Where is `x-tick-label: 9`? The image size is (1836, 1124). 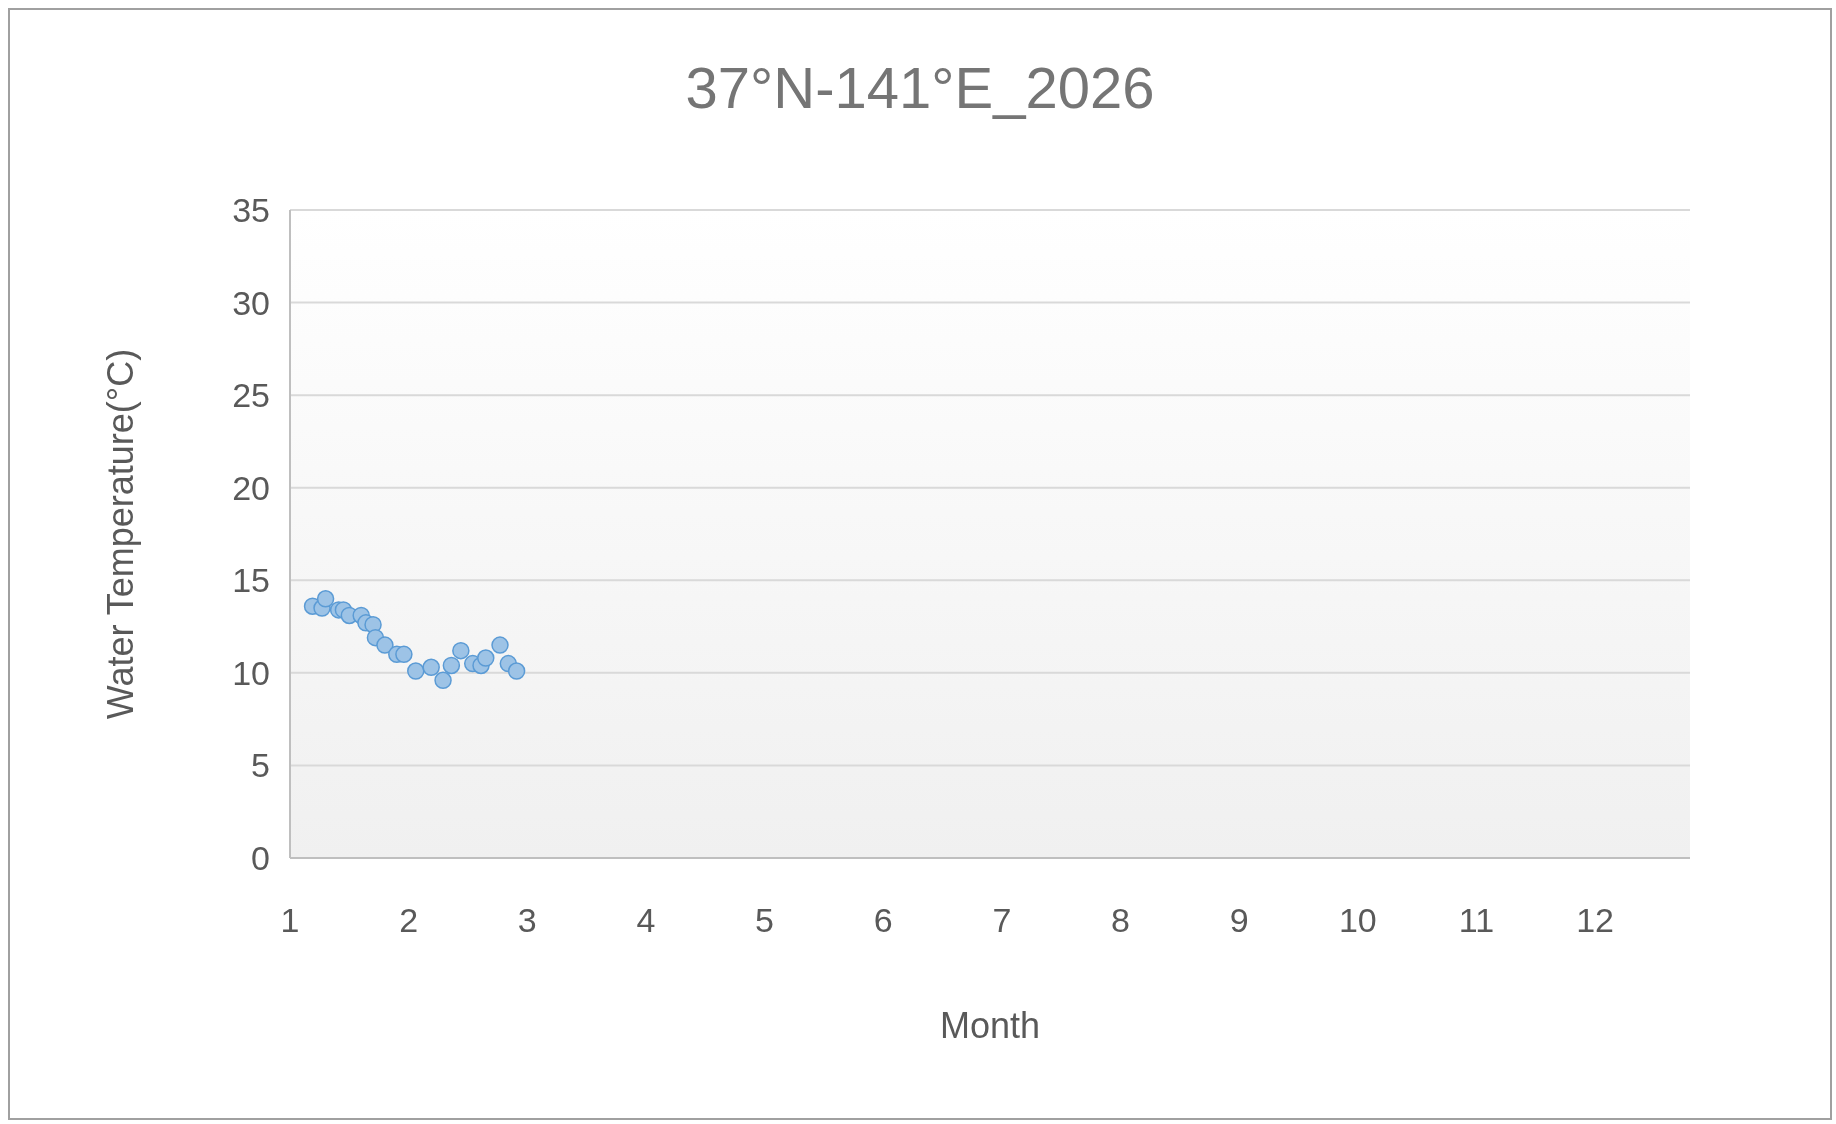 x-tick-label: 9 is located at coordinates (1239, 920).